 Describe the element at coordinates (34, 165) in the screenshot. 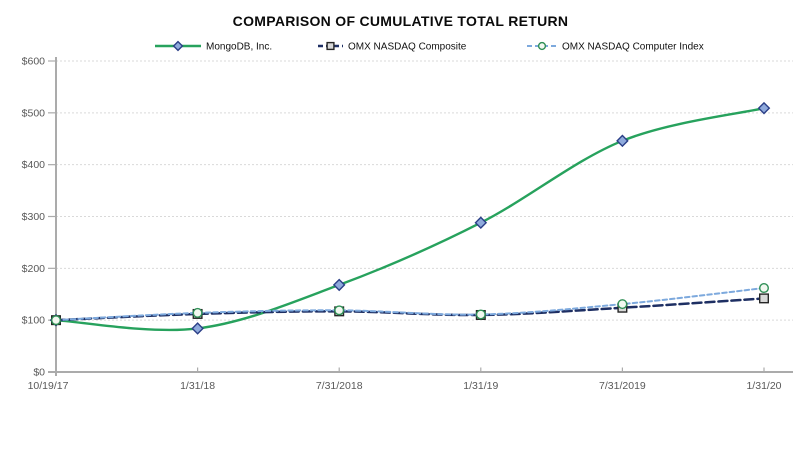

I see `y-tick-label: $400` at that location.